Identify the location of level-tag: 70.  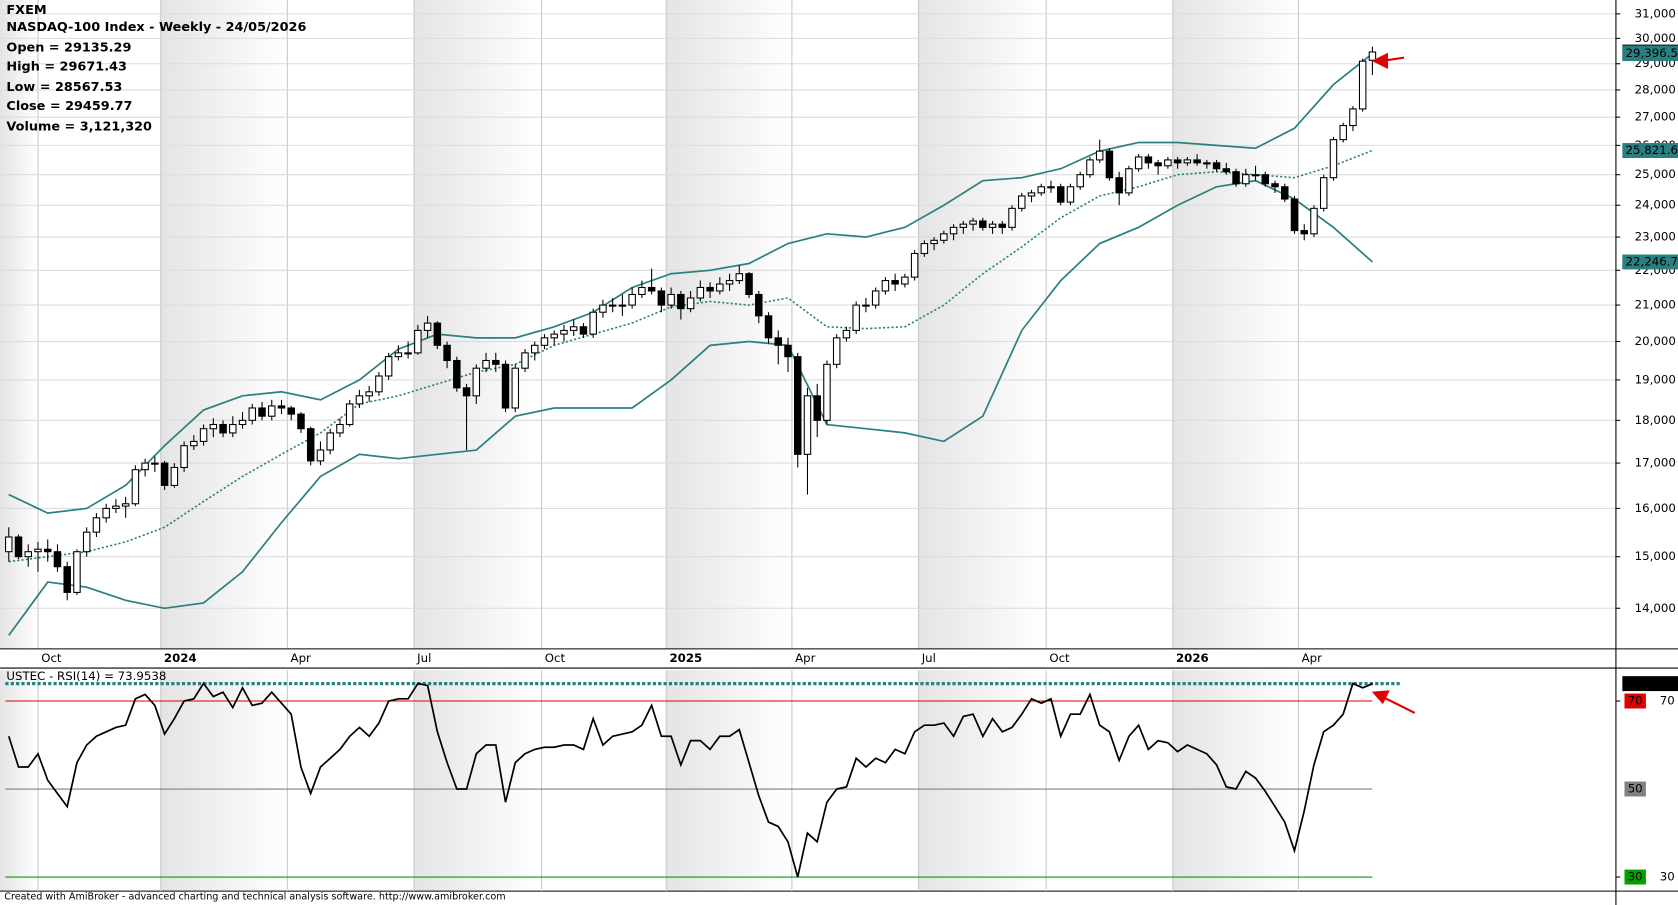
(1635, 701).